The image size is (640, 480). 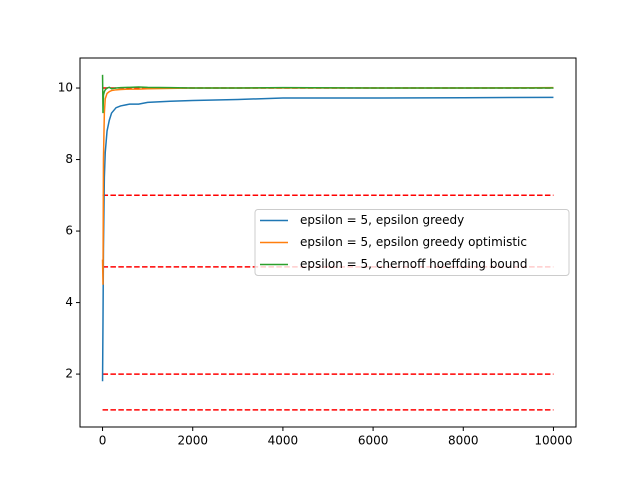 What do you see at coordinates (69, 374) in the screenshot?
I see `y-tick-label: 2` at bounding box center [69, 374].